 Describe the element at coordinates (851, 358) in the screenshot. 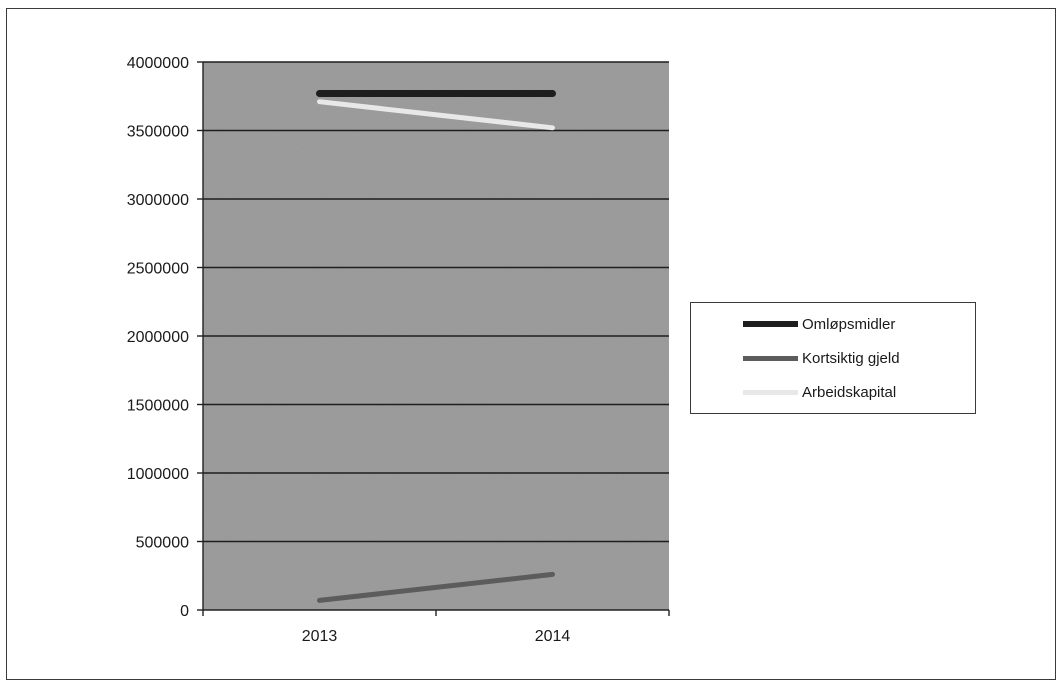

I see `legend-label-kortsiktig-gjeld: Kortsiktig gjeld` at that location.